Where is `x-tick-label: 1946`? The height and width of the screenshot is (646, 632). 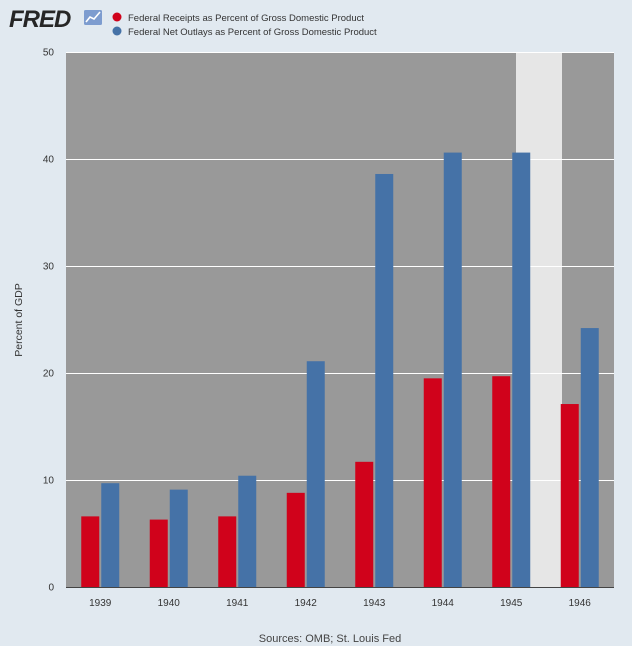 x-tick-label: 1946 is located at coordinates (580, 603).